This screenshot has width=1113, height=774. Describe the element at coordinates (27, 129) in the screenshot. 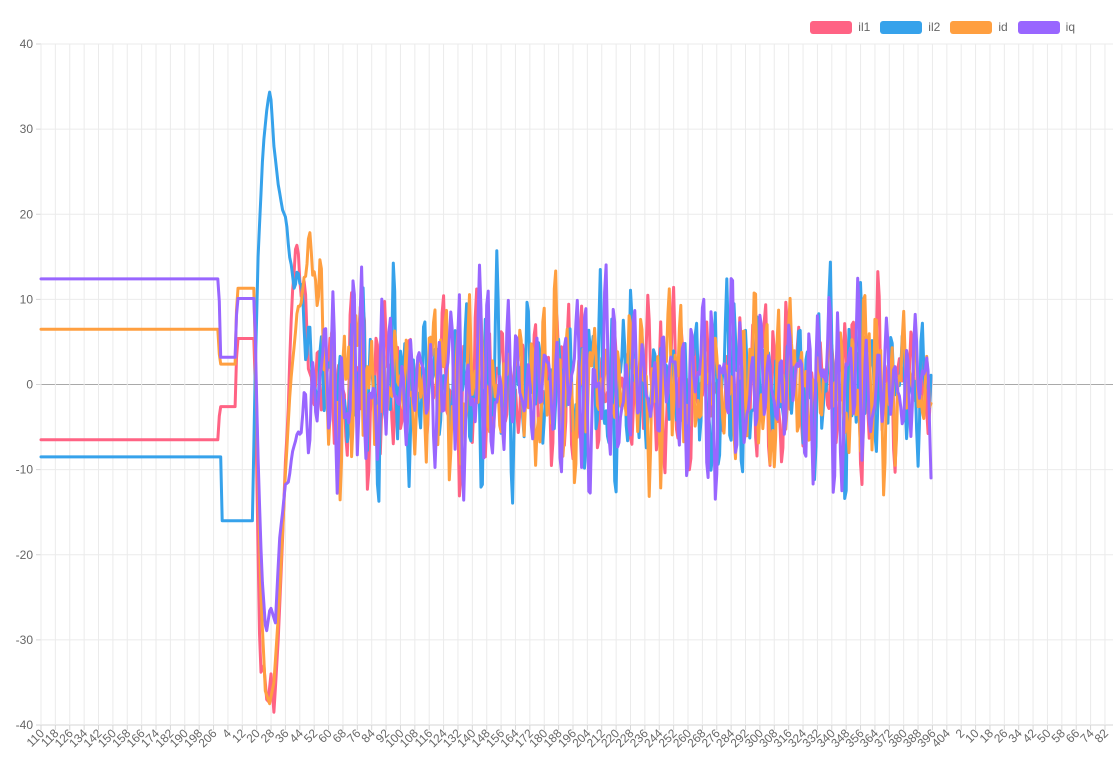

I see `y-axis-tick-label: 30` at that location.